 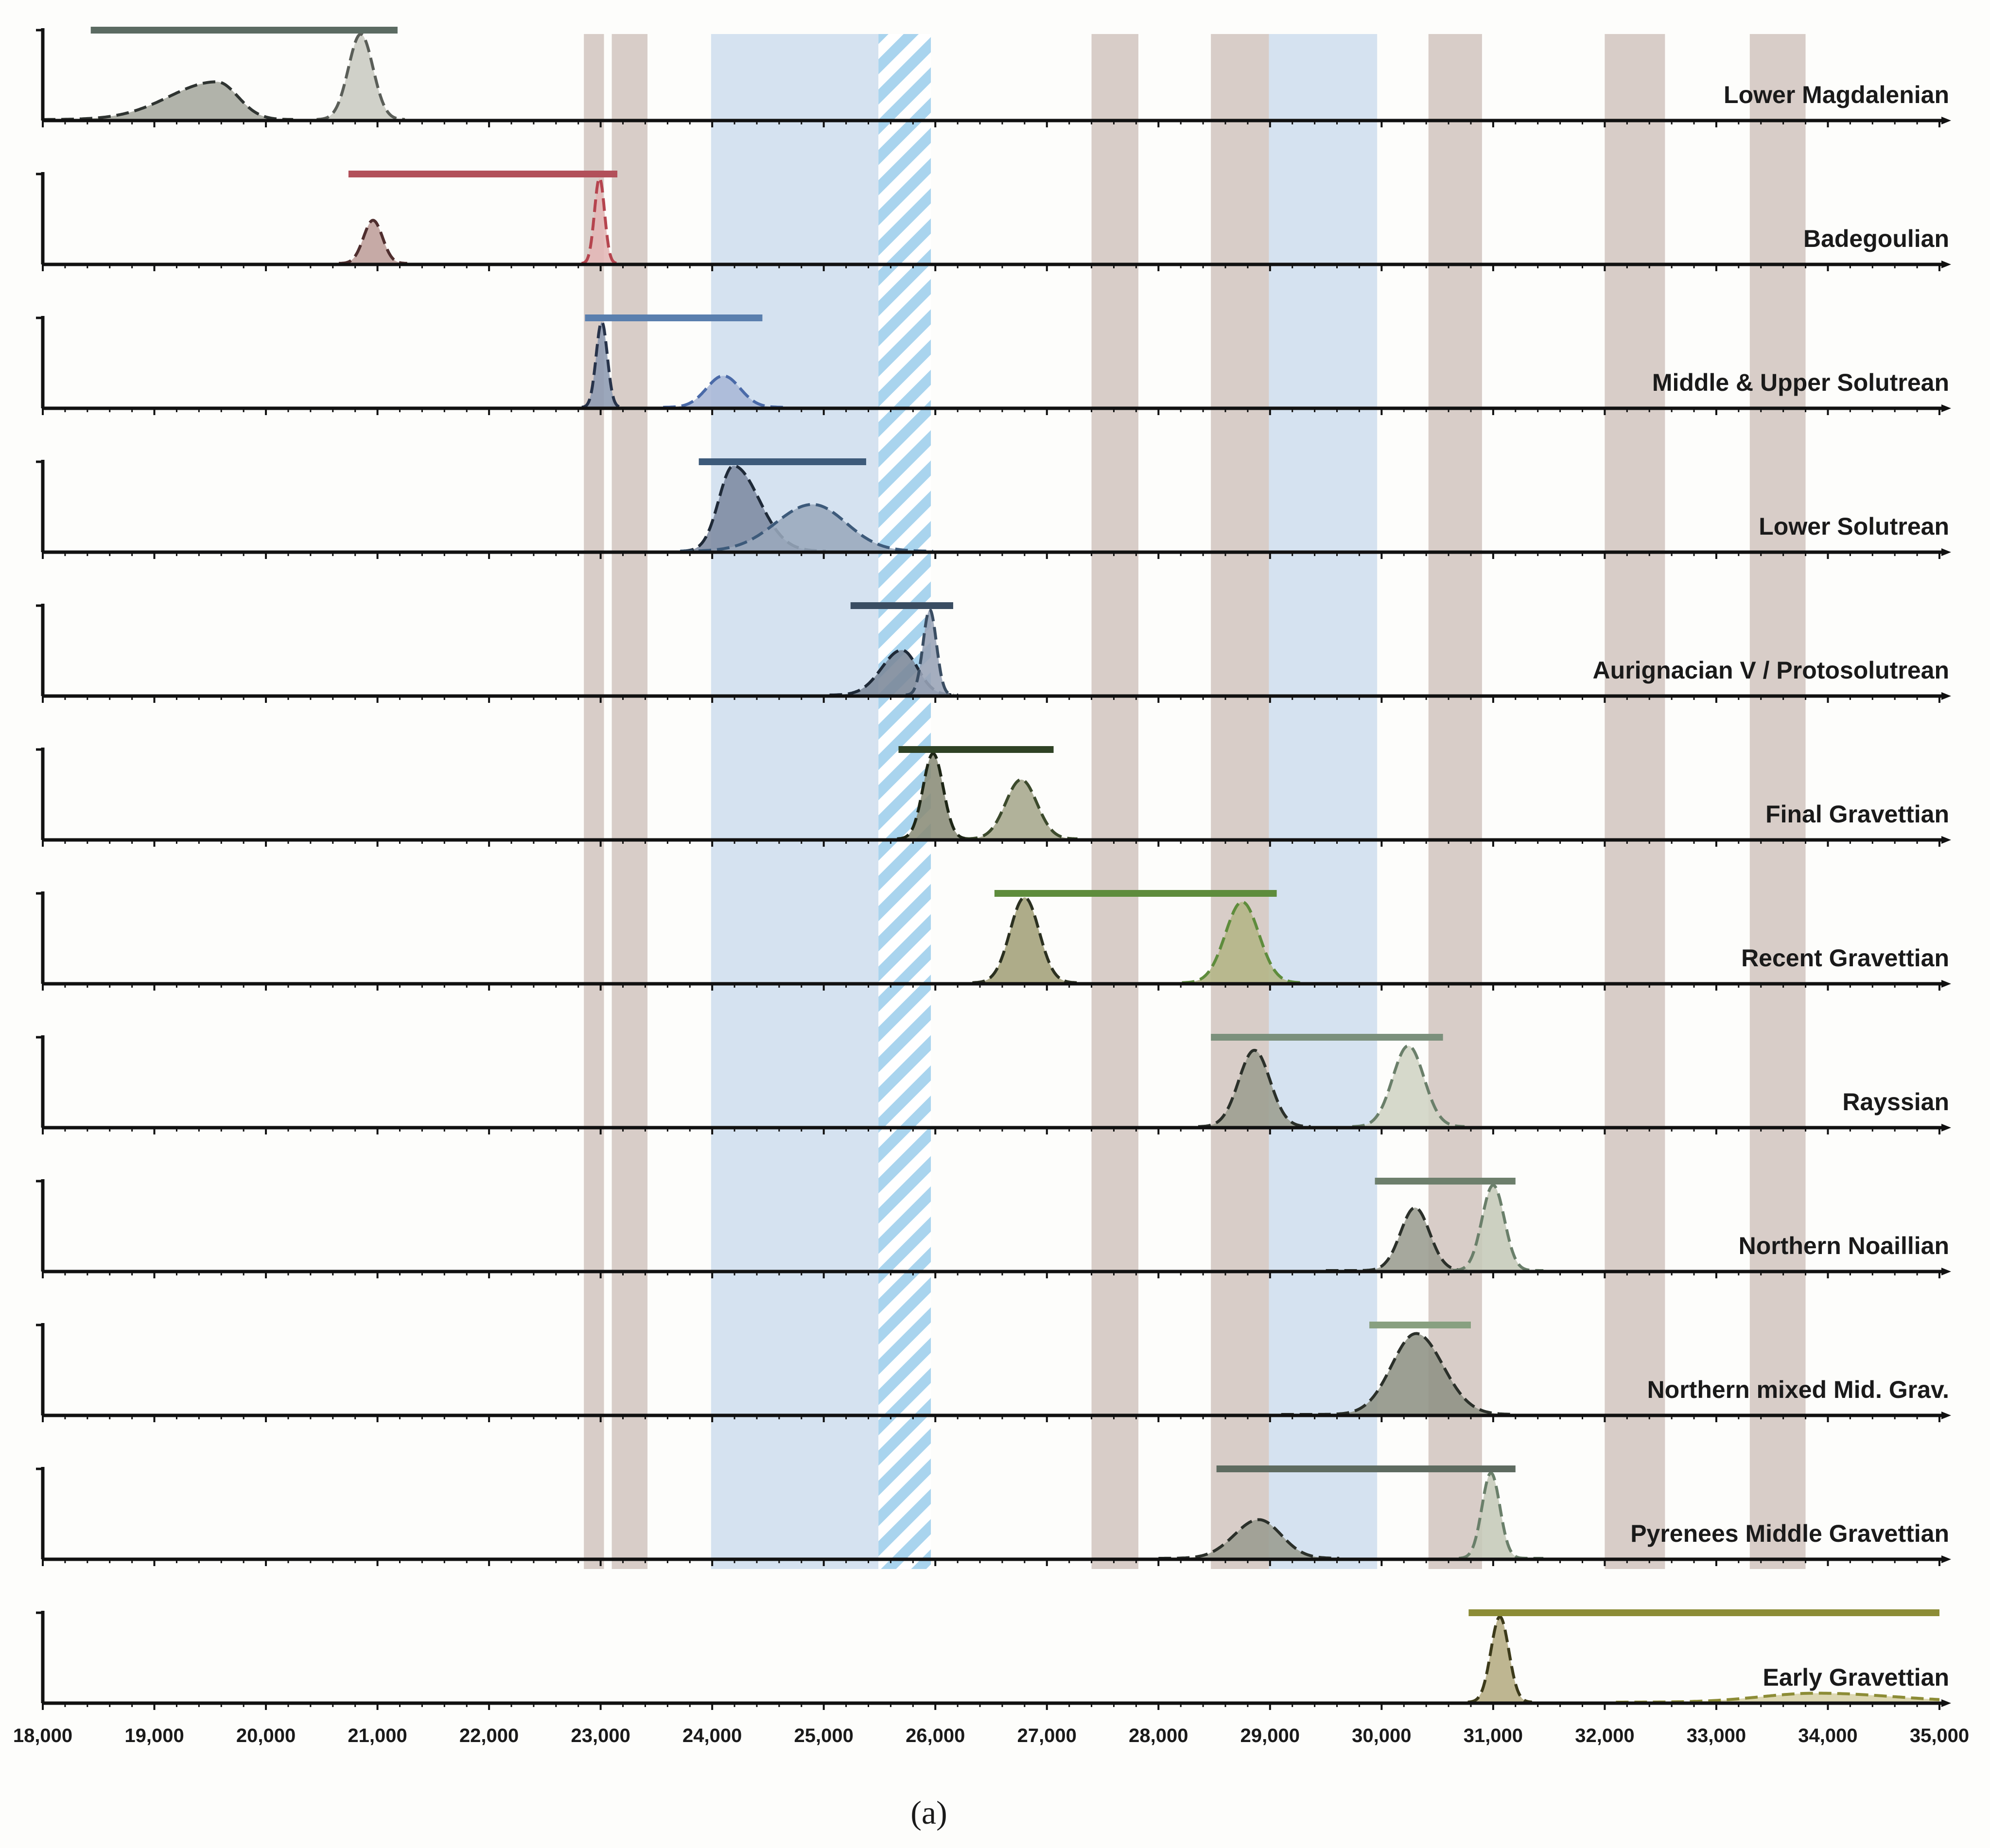 What do you see at coordinates (1801, 382) in the screenshot?
I see `row-label-2: Middle & Upper Solutrean` at bounding box center [1801, 382].